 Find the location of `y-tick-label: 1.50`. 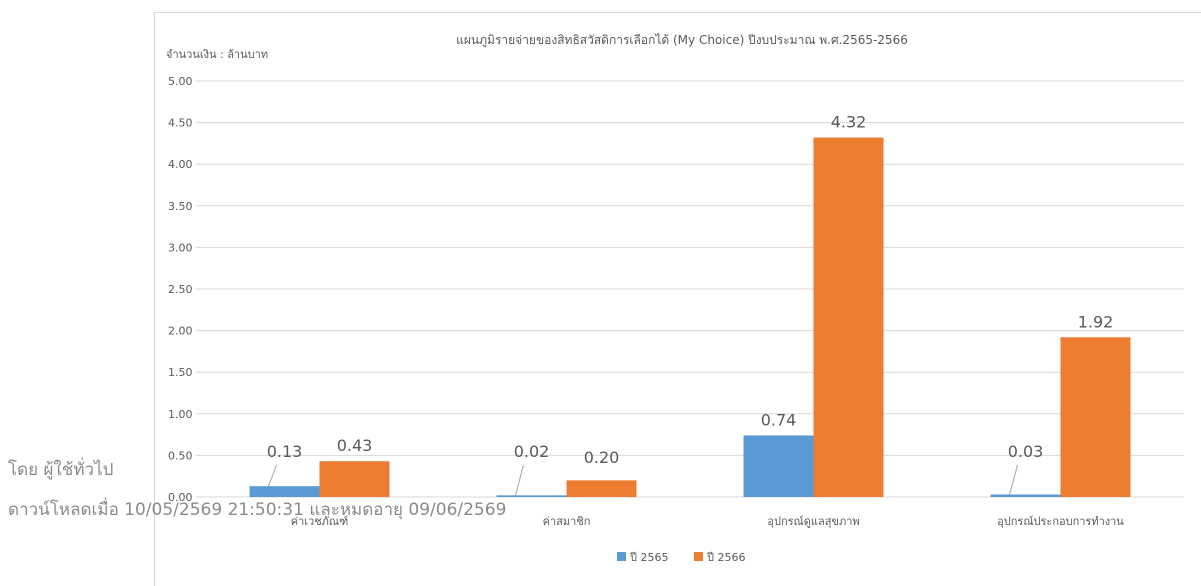

y-tick-label: 1.50 is located at coordinates (180, 372).